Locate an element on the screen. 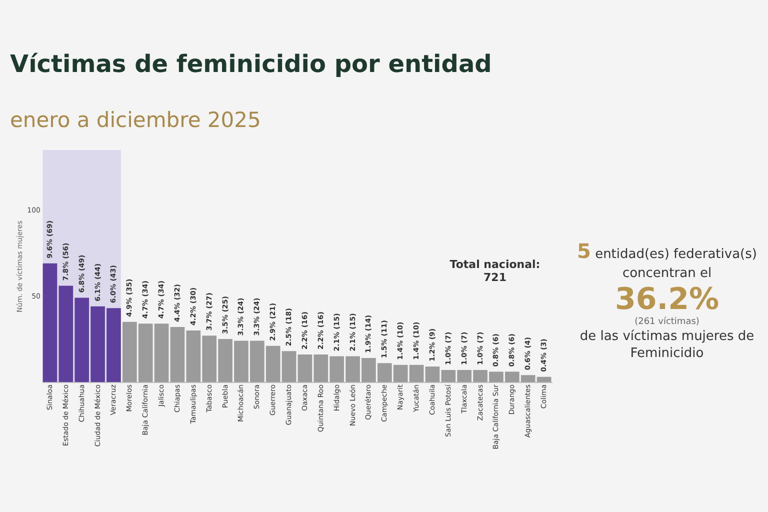  text: de las víctimas mujeres de is located at coordinates (667, 337).